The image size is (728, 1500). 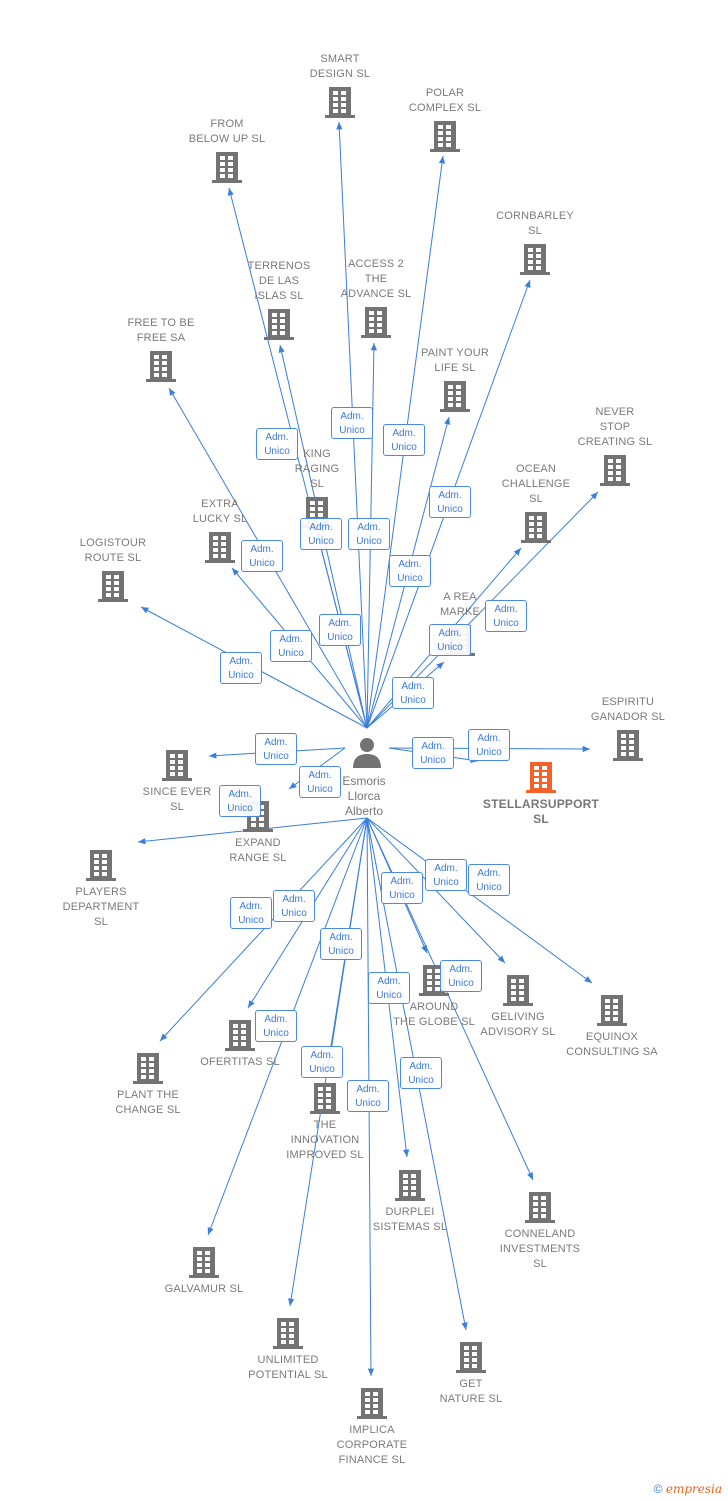 I want to click on company-label: THE INNOVATION IMPROVED SL, so click(x=324, y=1140).